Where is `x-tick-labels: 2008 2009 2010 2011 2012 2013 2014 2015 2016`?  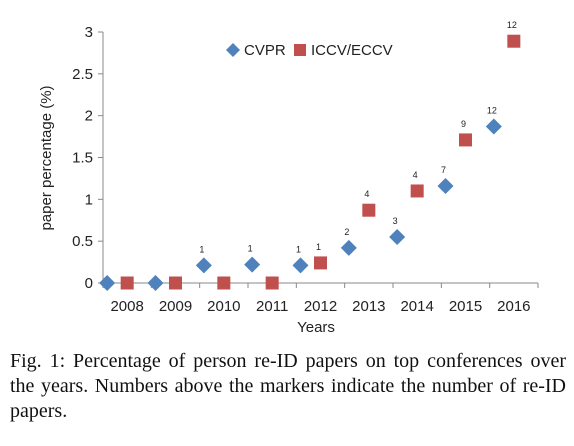
x-tick-labels: 2008 2009 2010 2011 2012 2013 2014 2015 2016 is located at coordinates (320, 306).